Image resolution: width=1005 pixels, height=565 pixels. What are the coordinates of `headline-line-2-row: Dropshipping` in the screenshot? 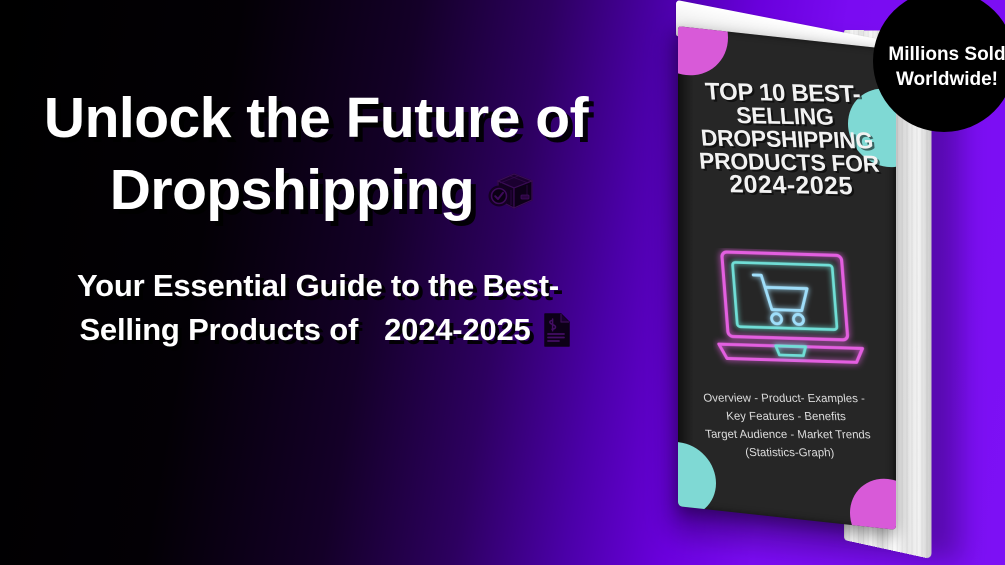 It's located at (320, 190).